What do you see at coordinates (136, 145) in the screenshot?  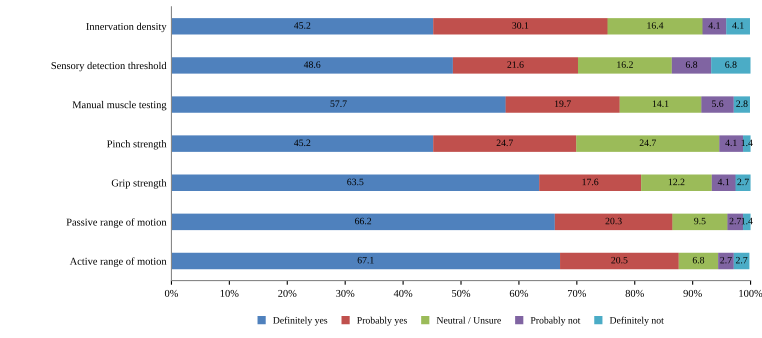 I see `y-tick-label: Pinch strength` at bounding box center [136, 145].